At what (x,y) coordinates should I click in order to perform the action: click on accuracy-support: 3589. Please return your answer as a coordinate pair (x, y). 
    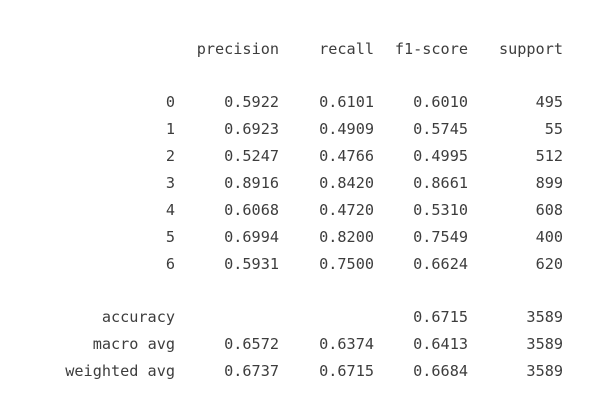
    Looking at the image, I should click on (544, 317).